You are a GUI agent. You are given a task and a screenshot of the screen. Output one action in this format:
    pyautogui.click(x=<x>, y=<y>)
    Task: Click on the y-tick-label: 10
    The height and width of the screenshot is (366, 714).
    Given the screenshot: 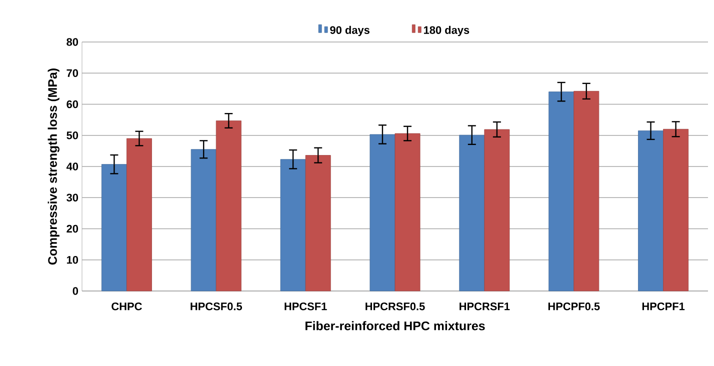 What is the action you would take?
    pyautogui.click(x=72, y=260)
    